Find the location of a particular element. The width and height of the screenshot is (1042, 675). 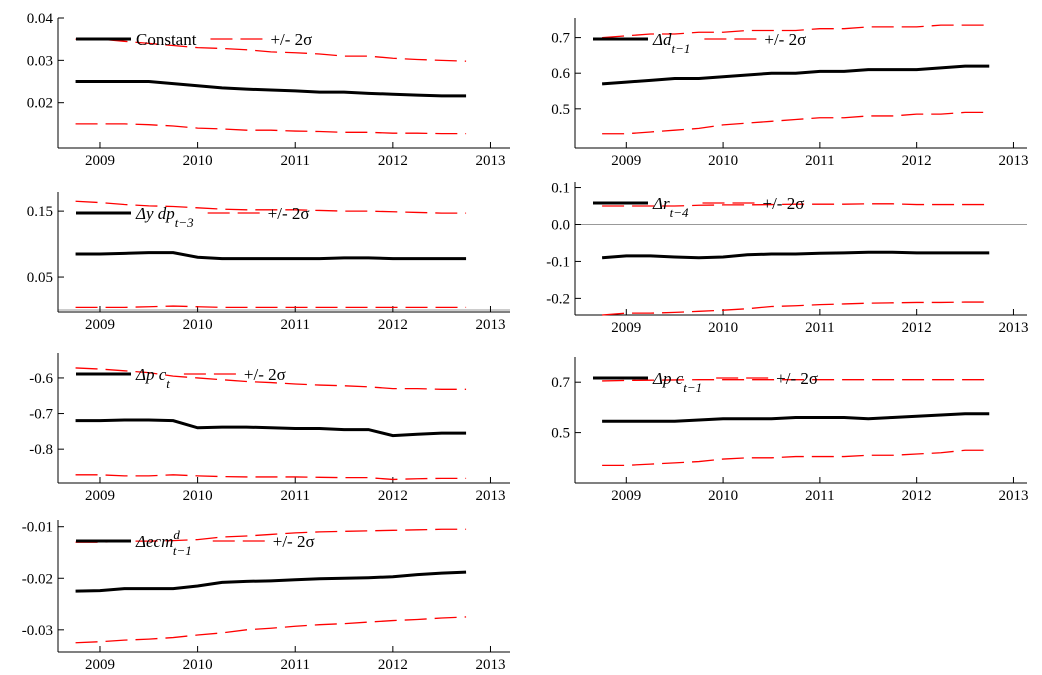

legend-label: Δp ct−1 is located at coordinates (677, 382).